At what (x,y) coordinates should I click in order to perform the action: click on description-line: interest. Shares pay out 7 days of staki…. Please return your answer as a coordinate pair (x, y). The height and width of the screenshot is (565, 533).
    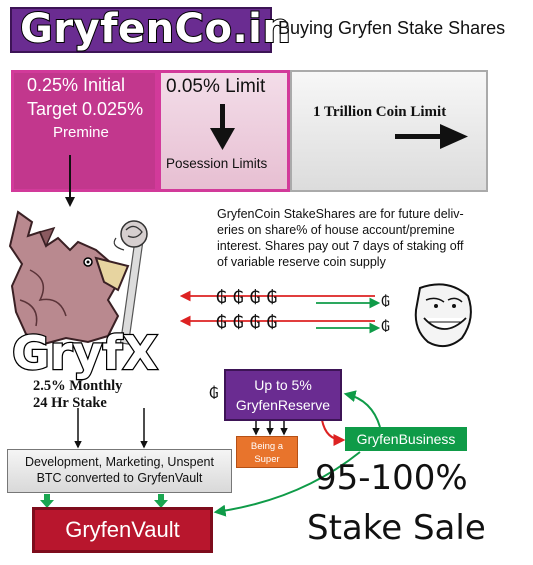
    Looking at the image, I should click on (340, 246).